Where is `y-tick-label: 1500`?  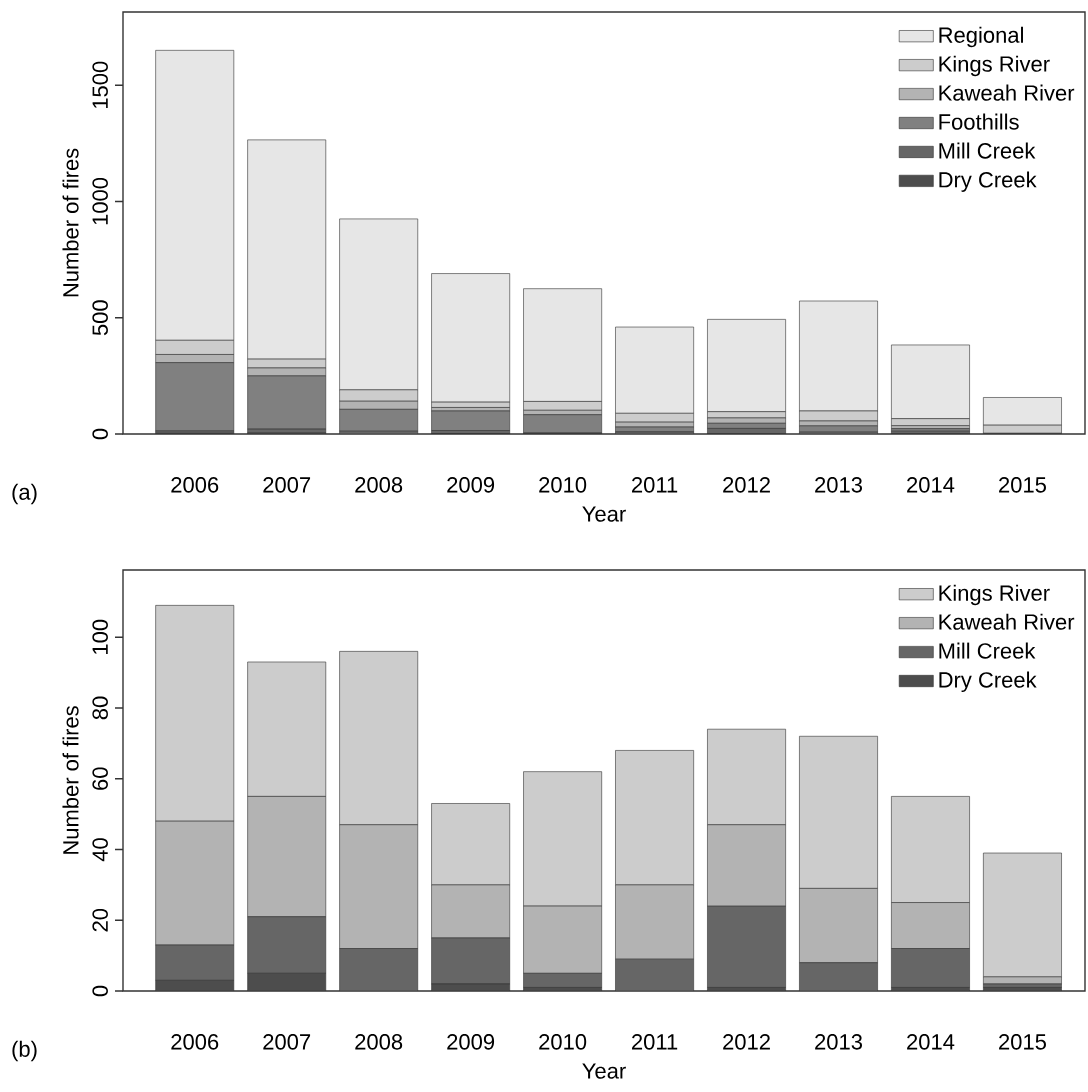 y-tick-label: 1500 is located at coordinates (100, 85).